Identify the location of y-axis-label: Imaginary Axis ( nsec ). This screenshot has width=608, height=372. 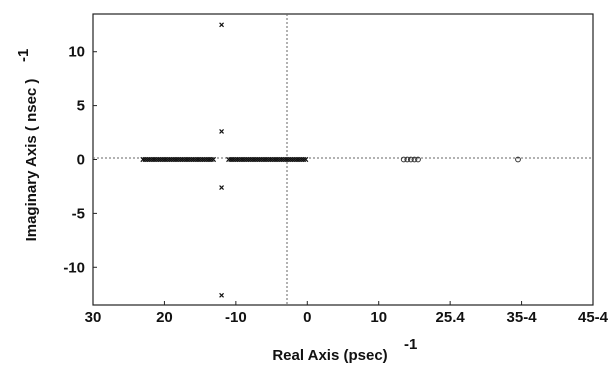
(31, 160).